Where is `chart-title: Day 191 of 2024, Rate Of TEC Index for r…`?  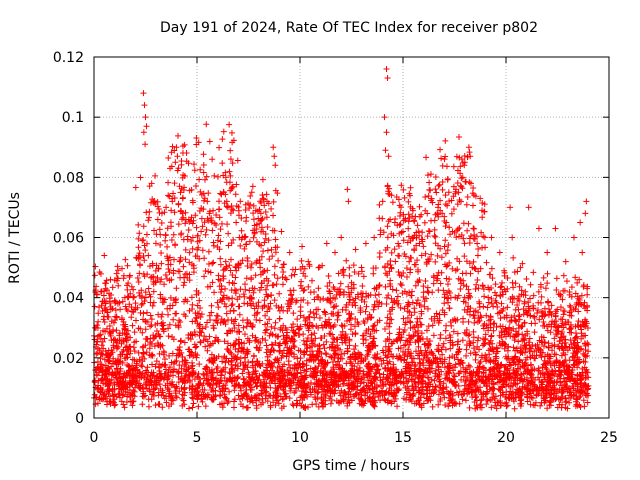 chart-title: Day 191 of 2024, Rate Of TEC Index for r… is located at coordinates (349, 28).